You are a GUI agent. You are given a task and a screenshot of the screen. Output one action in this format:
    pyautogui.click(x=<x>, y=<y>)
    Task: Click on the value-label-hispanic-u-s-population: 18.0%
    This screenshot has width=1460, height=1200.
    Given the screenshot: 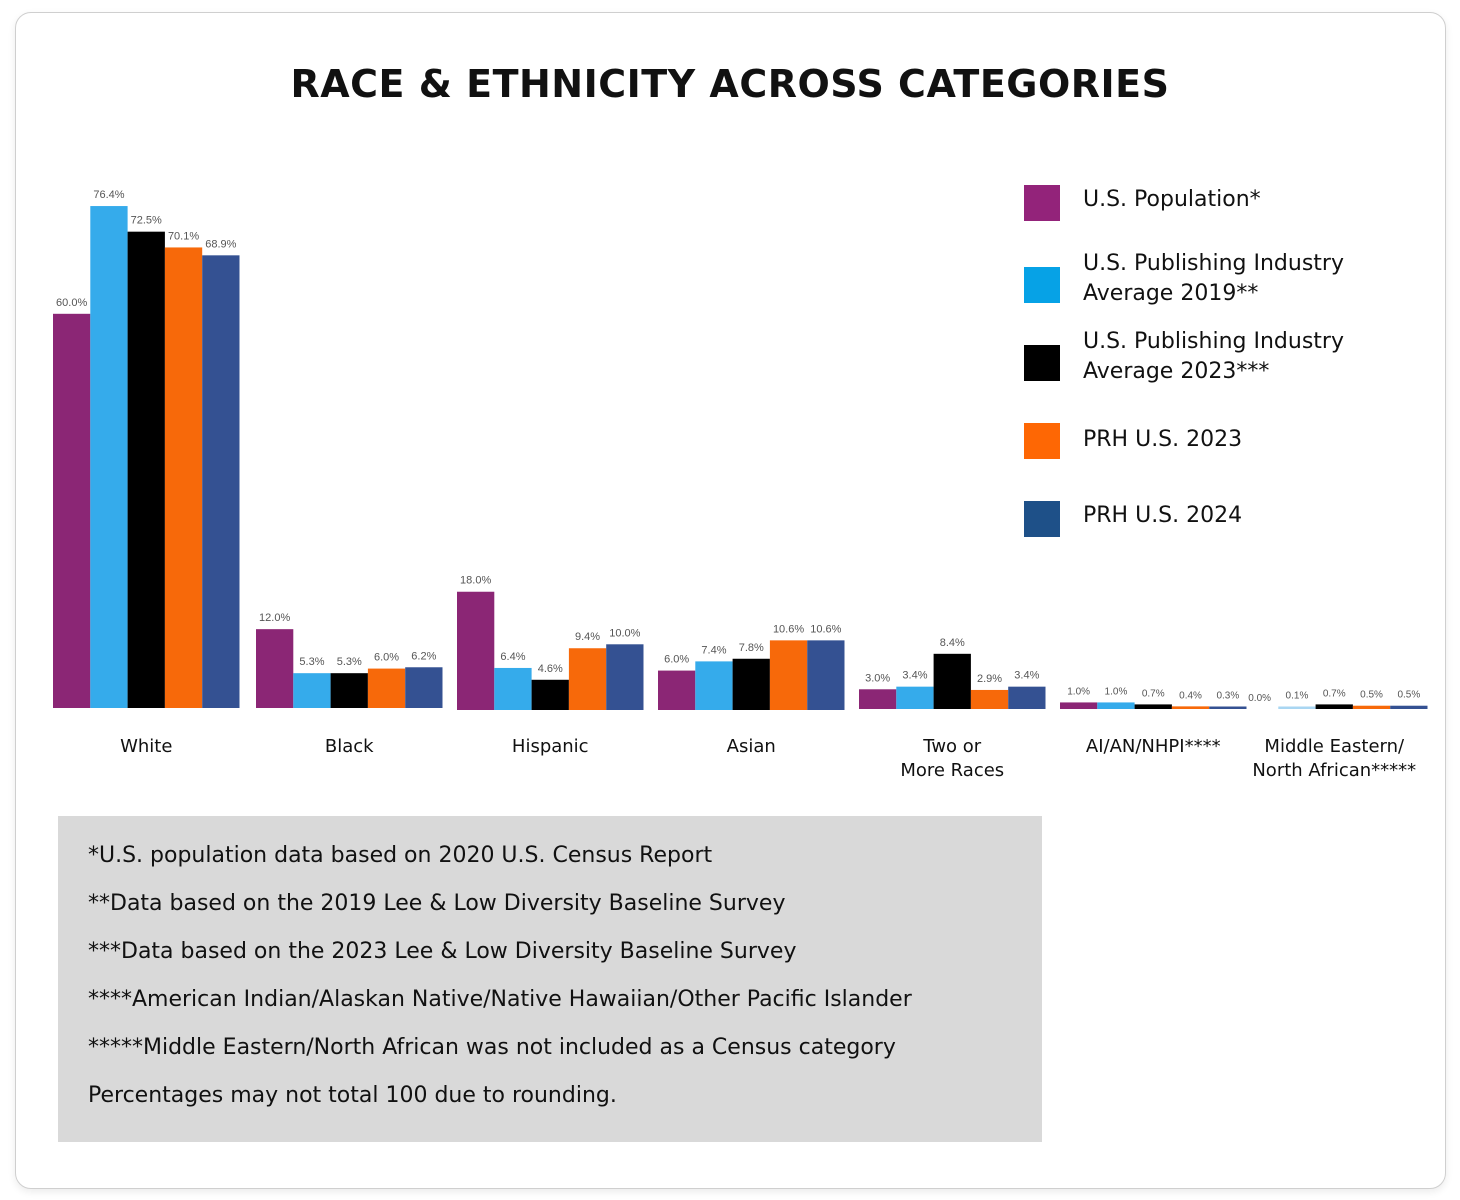 What is the action you would take?
    pyautogui.click(x=475, y=581)
    